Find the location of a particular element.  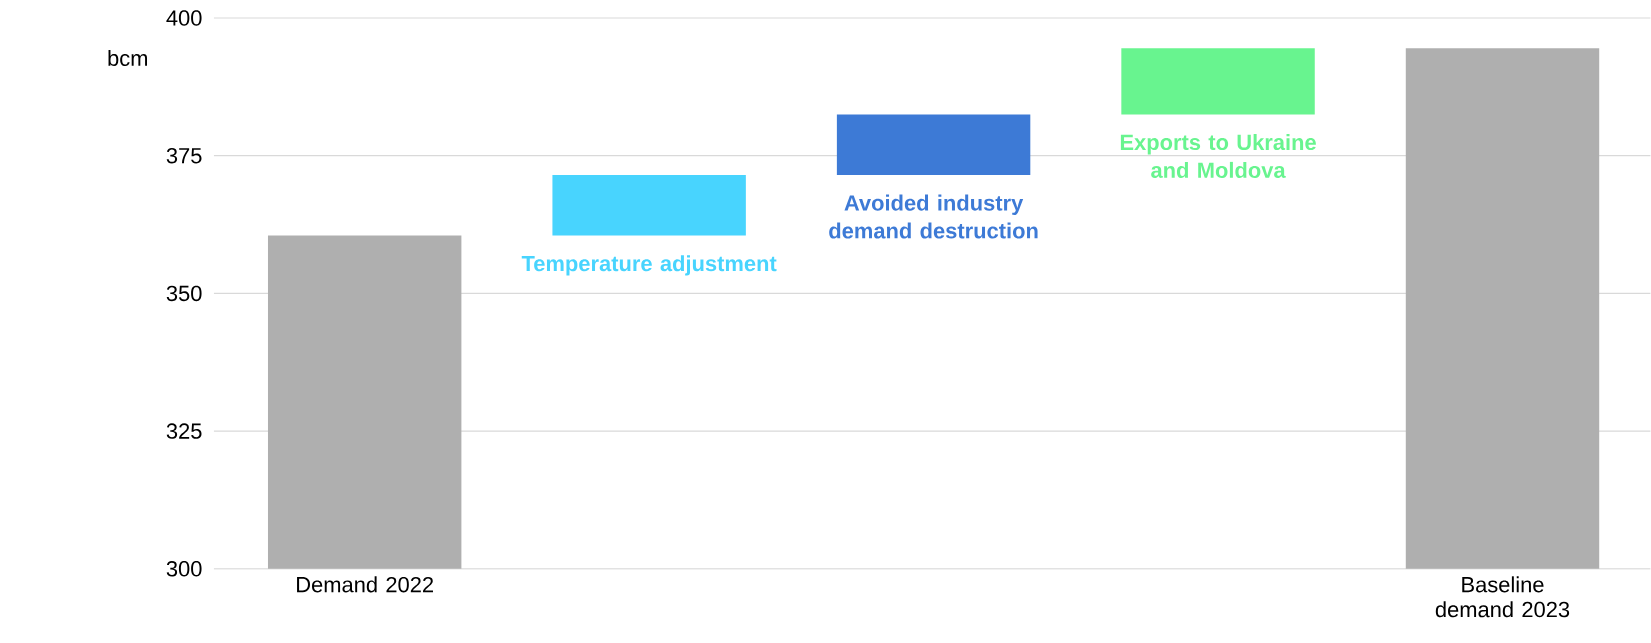

y-axis-title: bcm is located at coordinates (127, 58).